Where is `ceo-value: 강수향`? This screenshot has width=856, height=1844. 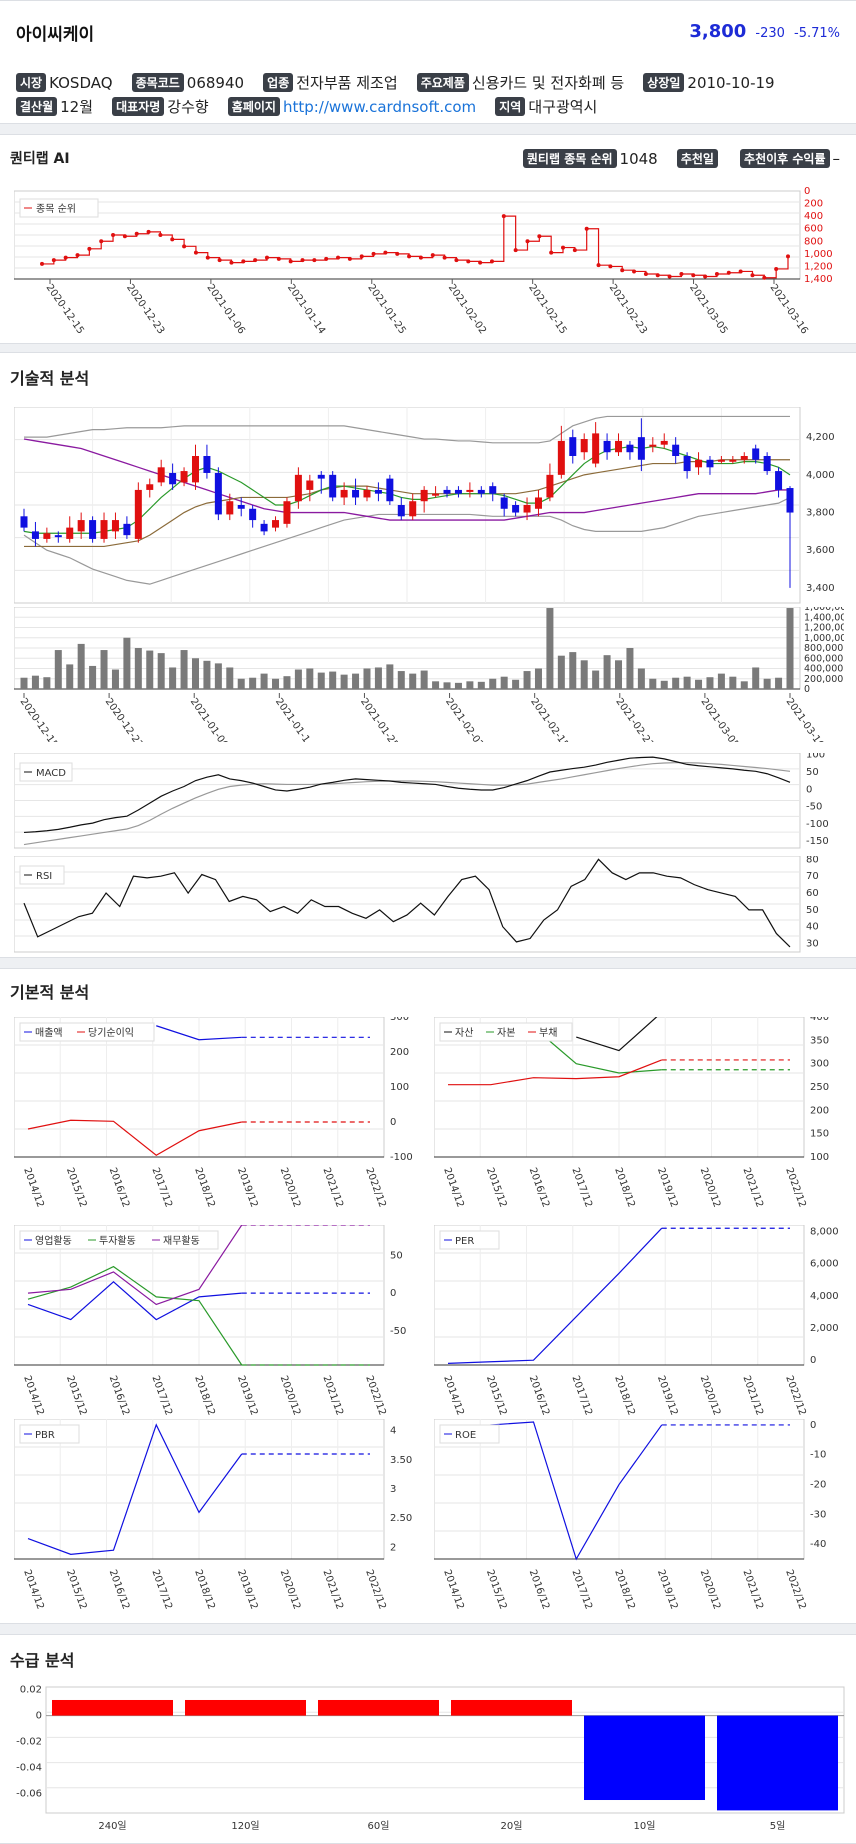 ceo-value: 강수향 is located at coordinates (188, 107).